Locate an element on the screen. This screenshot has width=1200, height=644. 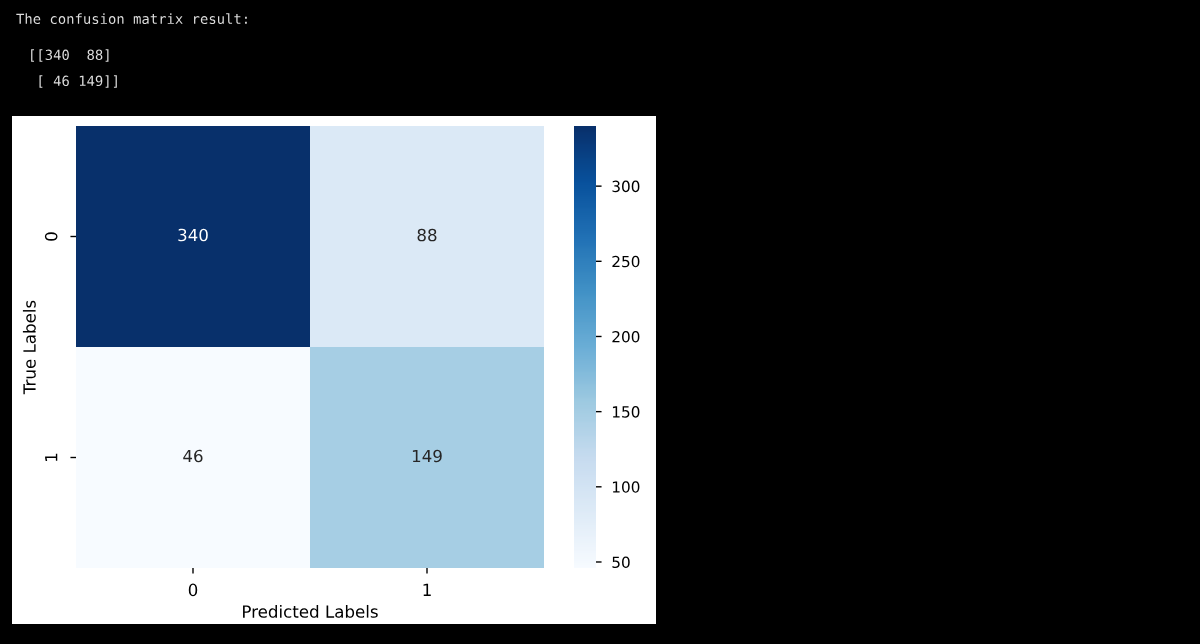
data-label: 149 is located at coordinates (427, 456).